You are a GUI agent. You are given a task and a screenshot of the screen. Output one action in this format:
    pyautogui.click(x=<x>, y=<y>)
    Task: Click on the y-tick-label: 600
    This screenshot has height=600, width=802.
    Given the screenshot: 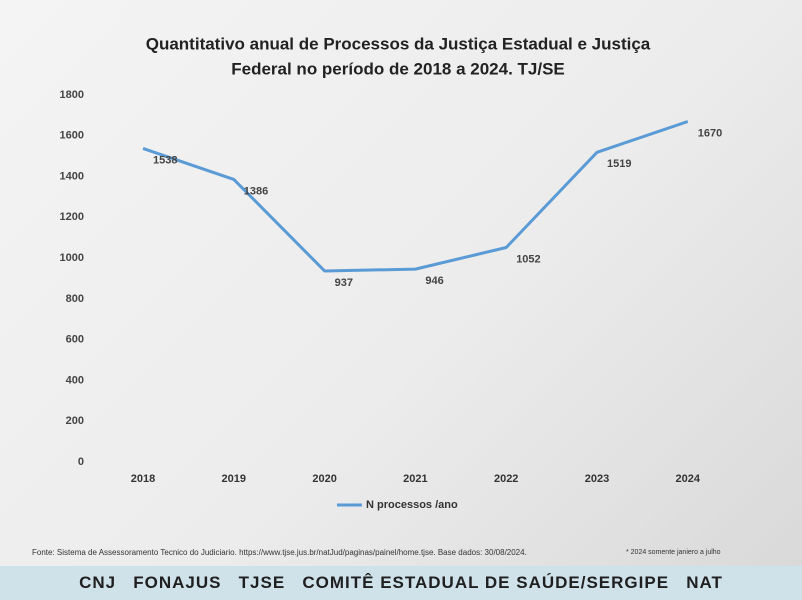 What is the action you would take?
    pyautogui.click(x=75, y=340)
    